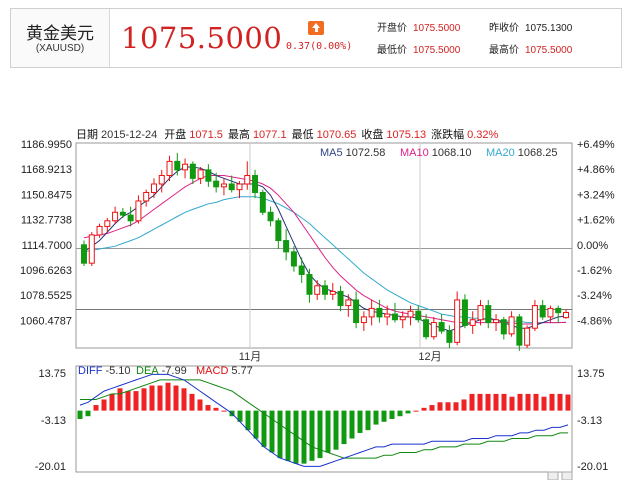  I want to click on info-high-label: 最高, so click(239, 134).